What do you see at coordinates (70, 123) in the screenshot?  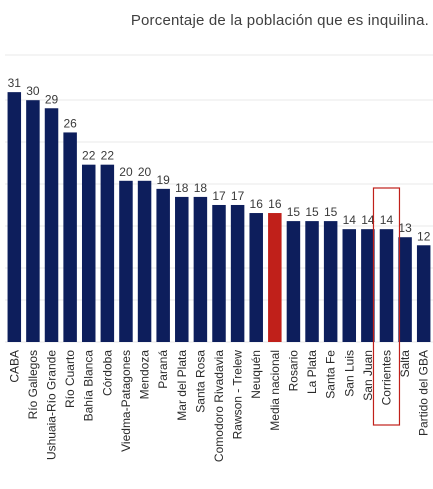 I see `value-label: 26` at bounding box center [70, 123].